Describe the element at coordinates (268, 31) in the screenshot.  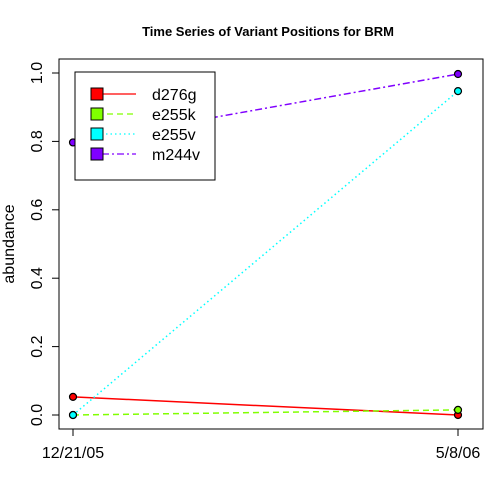
I see `chart-title: Time Series of Variant Positions for BRM` at that location.